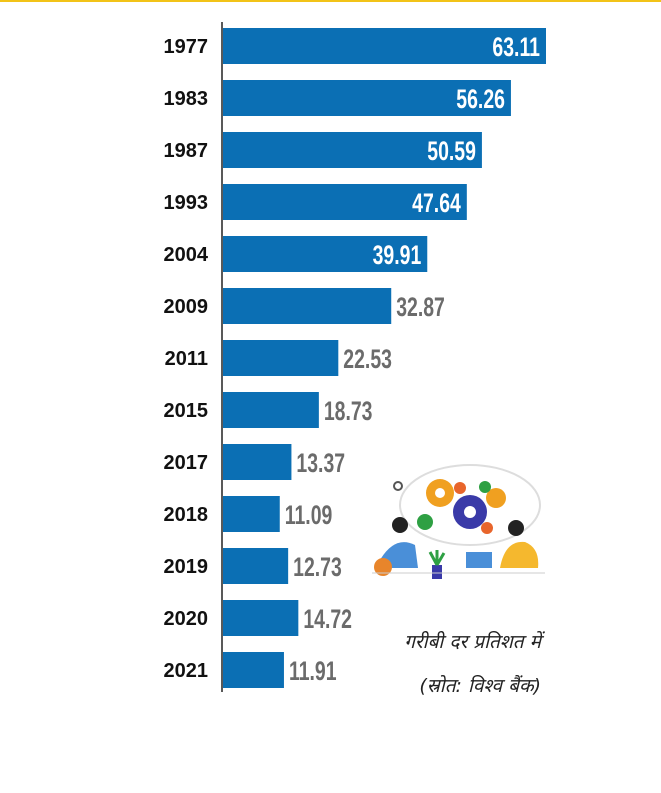  What do you see at coordinates (253, 670) in the screenshot?
I see `bar-2021` at bounding box center [253, 670].